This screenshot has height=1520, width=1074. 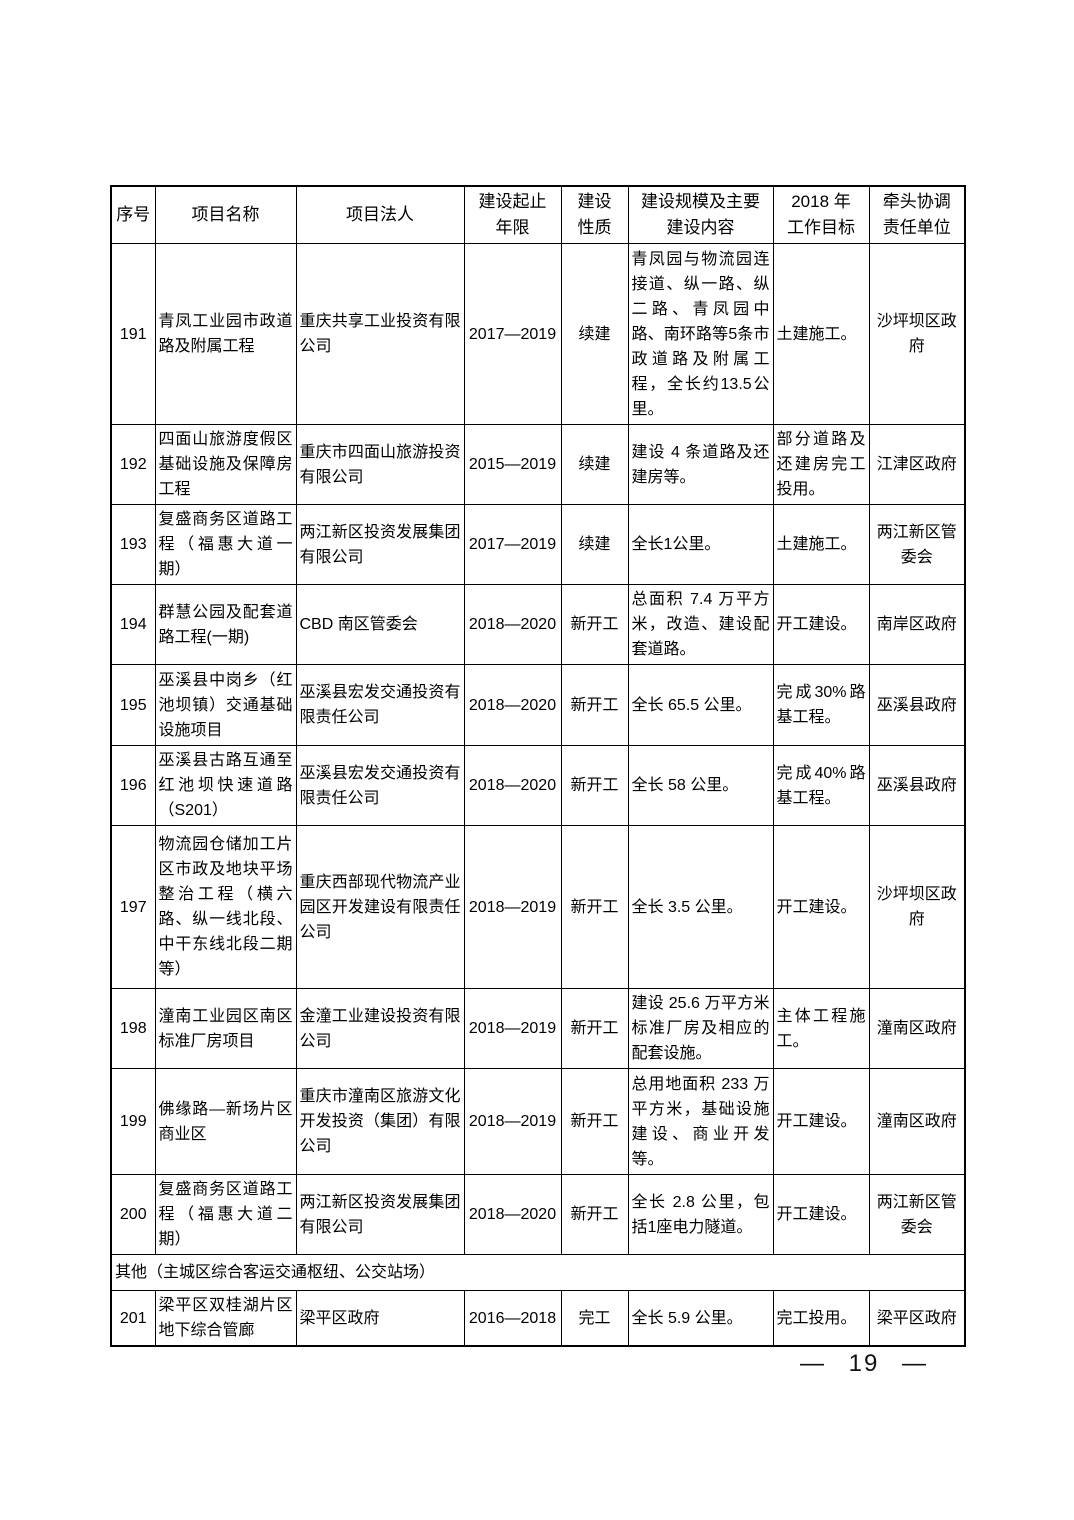 What do you see at coordinates (700, 1214) in the screenshot?
I see `cell-scale: 全长 2.8 公里，包括1座电力隧道。` at bounding box center [700, 1214].